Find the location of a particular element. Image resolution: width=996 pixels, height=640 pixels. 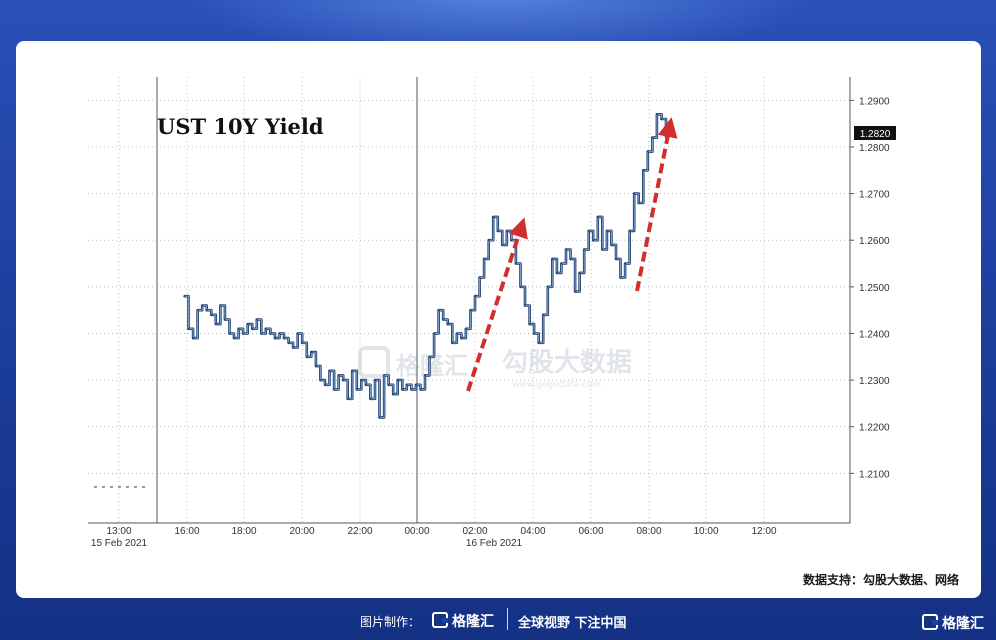

x-tick-label: 20:00 is located at coordinates (301, 531).